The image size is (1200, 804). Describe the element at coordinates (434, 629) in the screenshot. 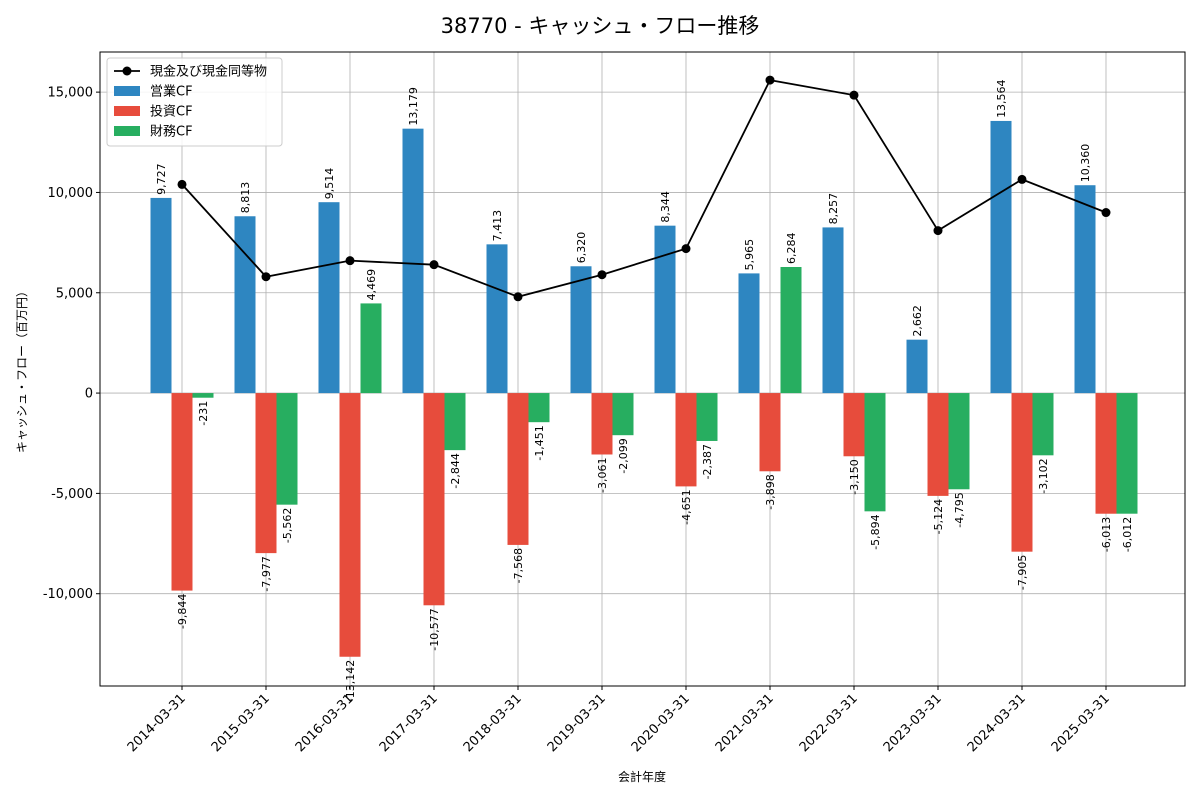

I see `bar-value-label: -10,577` at that location.